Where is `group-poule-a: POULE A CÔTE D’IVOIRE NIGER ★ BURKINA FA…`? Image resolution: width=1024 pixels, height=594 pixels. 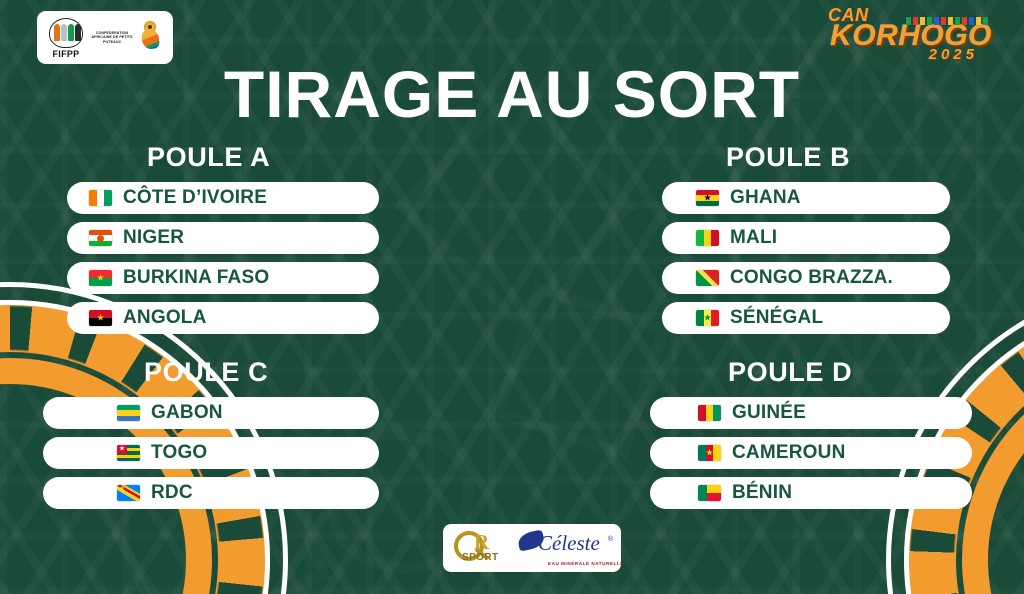 group-poule-a: POULE A CÔTE D’IVOIRE NIGER ★ BURKINA FA… is located at coordinates (223, 242).